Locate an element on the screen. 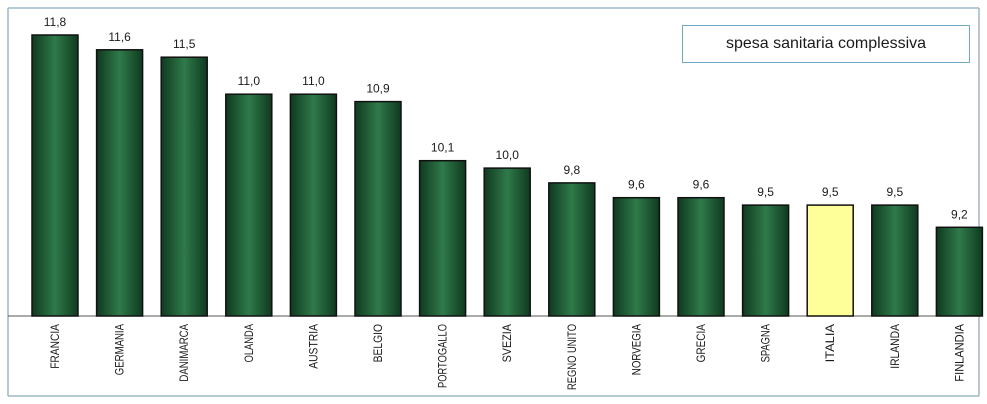  category-label: PORTOGALLO is located at coordinates (443, 356).